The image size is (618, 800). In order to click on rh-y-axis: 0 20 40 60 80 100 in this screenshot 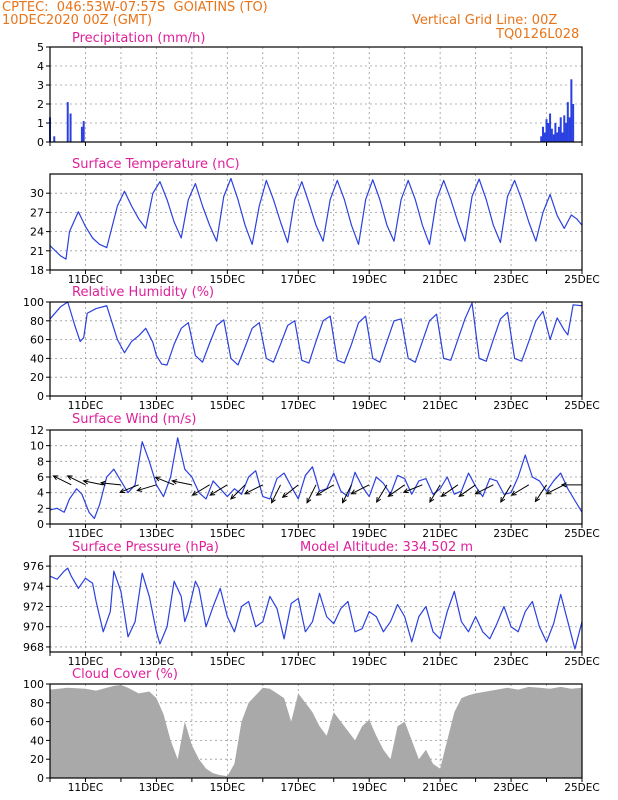, I will do `click(36, 349)`.